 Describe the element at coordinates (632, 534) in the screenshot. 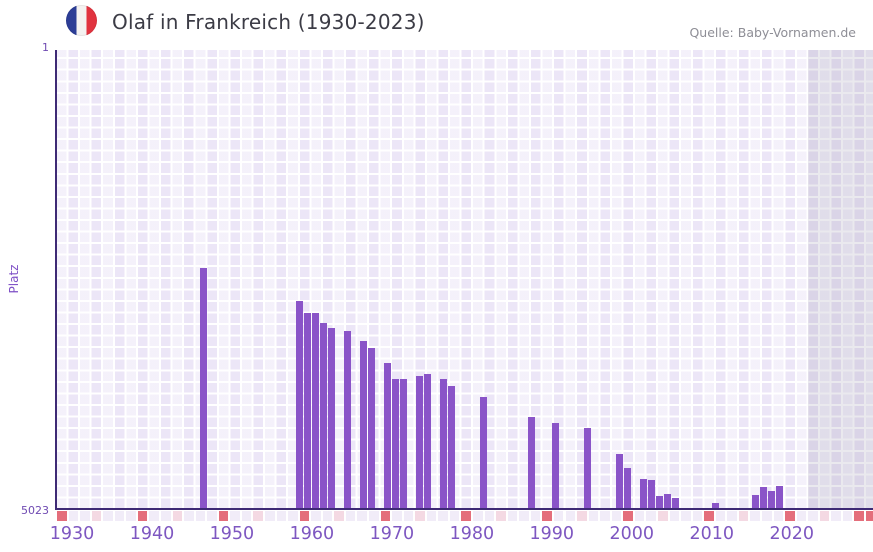

I see `x-tick-label: 2000` at that location.